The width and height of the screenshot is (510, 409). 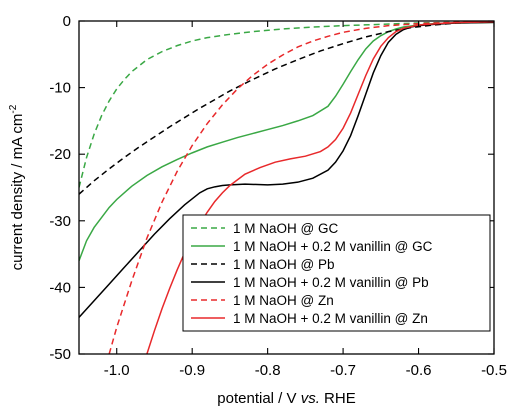 What do you see at coordinates (283, 300) in the screenshot?
I see `legend-label-5: 1 M NaOH @ Zn` at bounding box center [283, 300].